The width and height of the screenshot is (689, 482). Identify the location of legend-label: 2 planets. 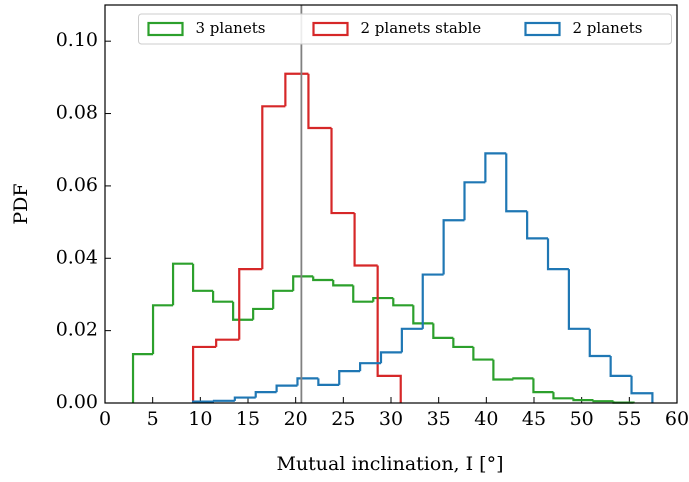
(608, 28).